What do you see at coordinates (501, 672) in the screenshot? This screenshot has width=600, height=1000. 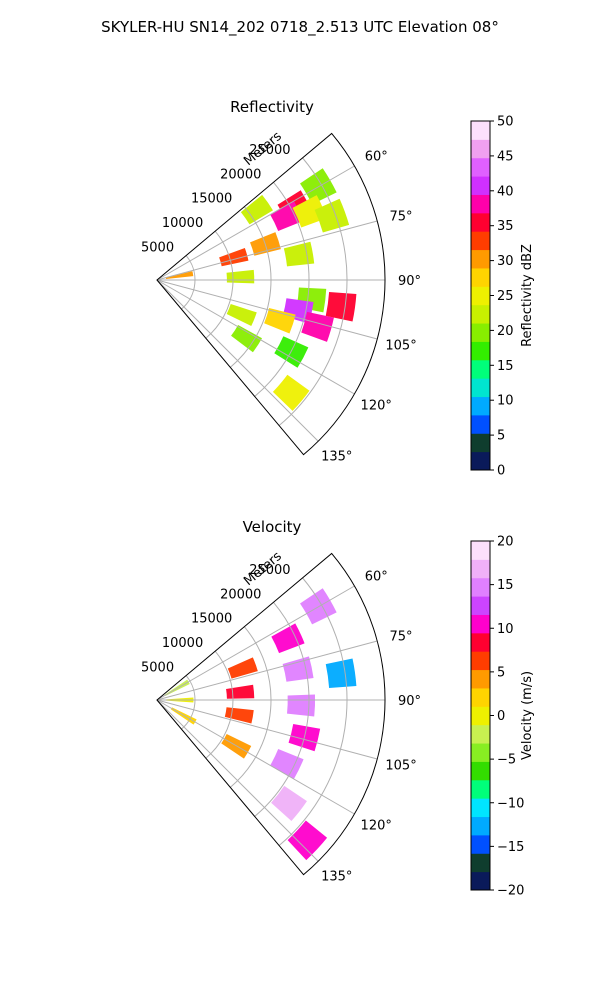 I see `colorbar-tick-label: 5` at bounding box center [501, 672].